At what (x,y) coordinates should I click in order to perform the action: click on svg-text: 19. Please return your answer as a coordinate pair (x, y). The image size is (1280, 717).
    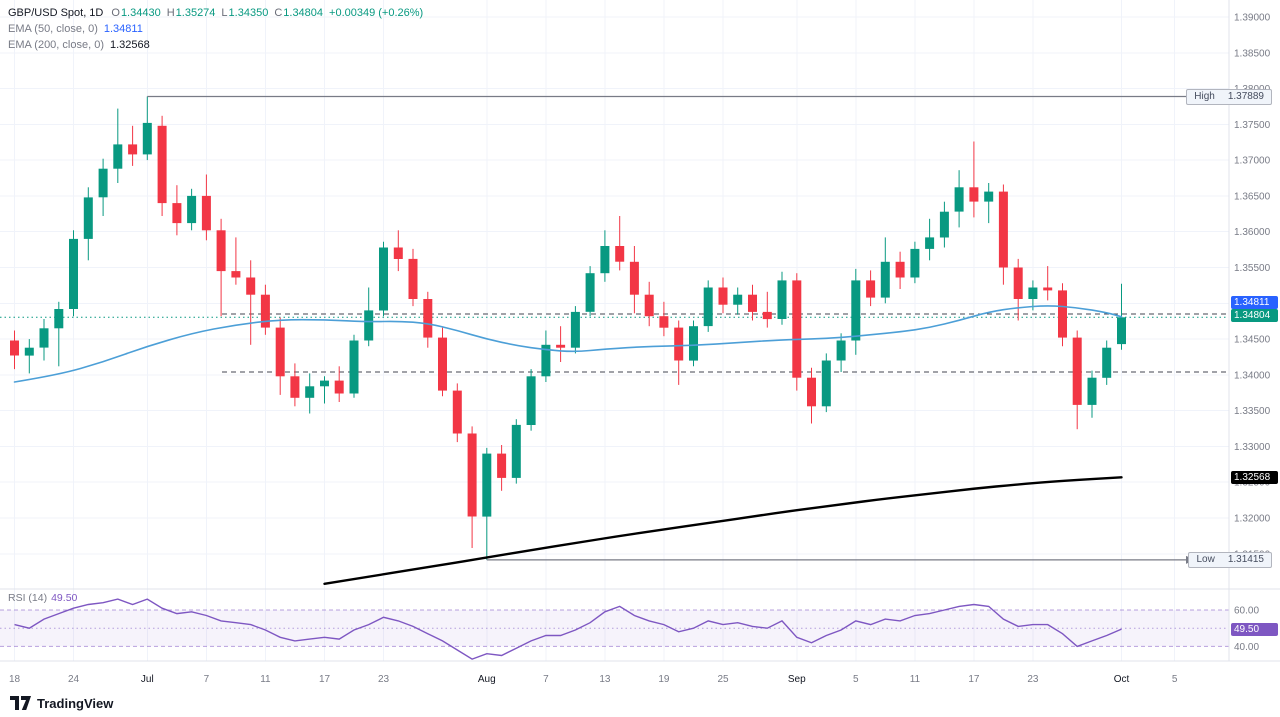
    Looking at the image, I should click on (664, 679).